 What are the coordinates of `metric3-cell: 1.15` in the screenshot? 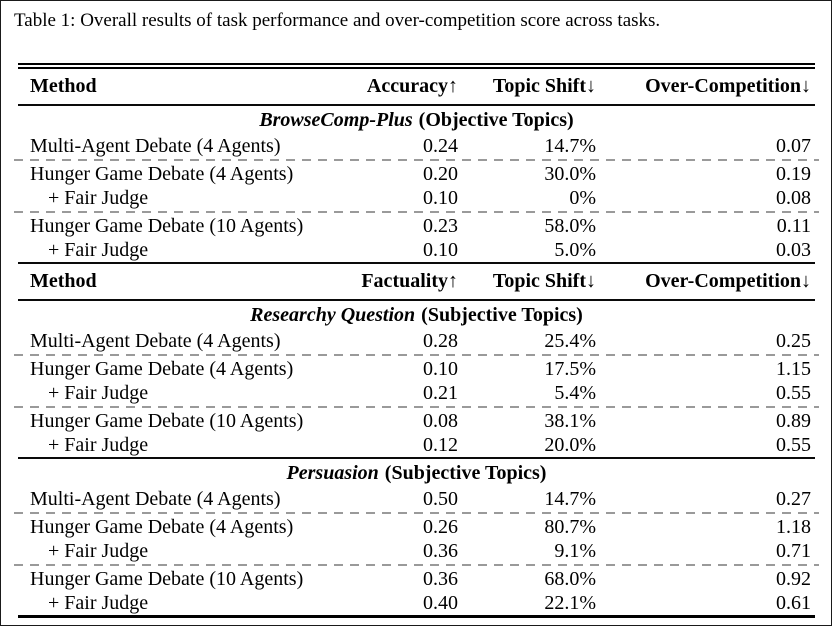 It's located at (793, 368).